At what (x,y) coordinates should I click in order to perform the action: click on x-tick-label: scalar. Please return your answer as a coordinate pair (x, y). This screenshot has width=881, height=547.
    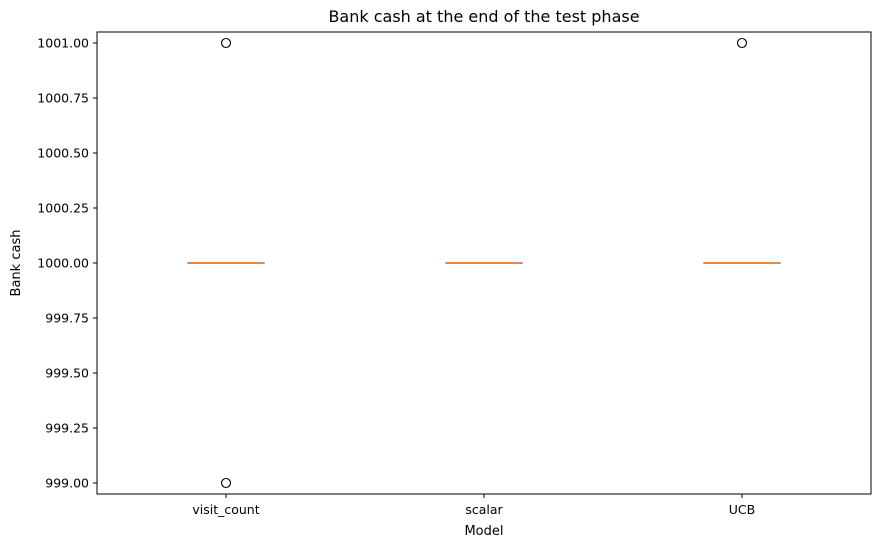
    Looking at the image, I should click on (484, 509).